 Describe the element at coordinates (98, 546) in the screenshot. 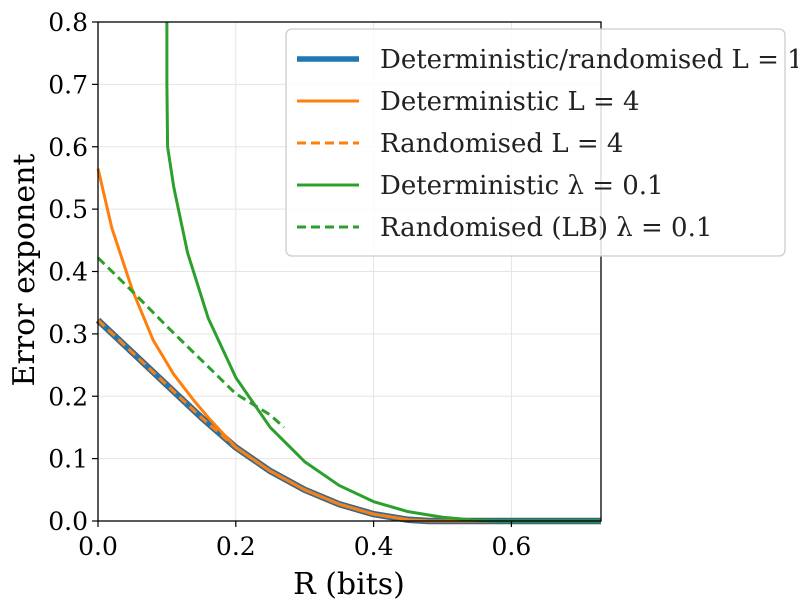

I see `x-tick-label: 0.0` at that location.